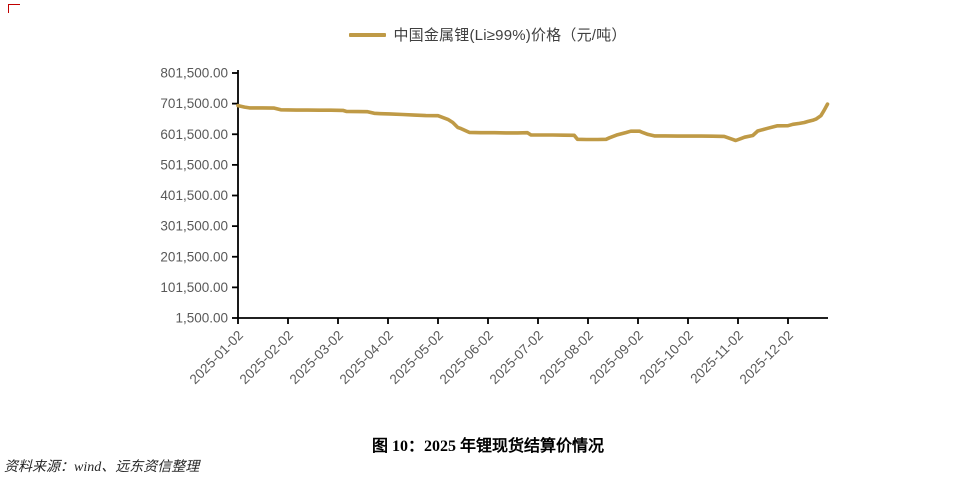 Image resolution: width=976 pixels, height=478 pixels. What do you see at coordinates (487, 446) in the screenshot?
I see `figure-caption: 图 10：2025 年锂现货结算价情况` at bounding box center [487, 446].